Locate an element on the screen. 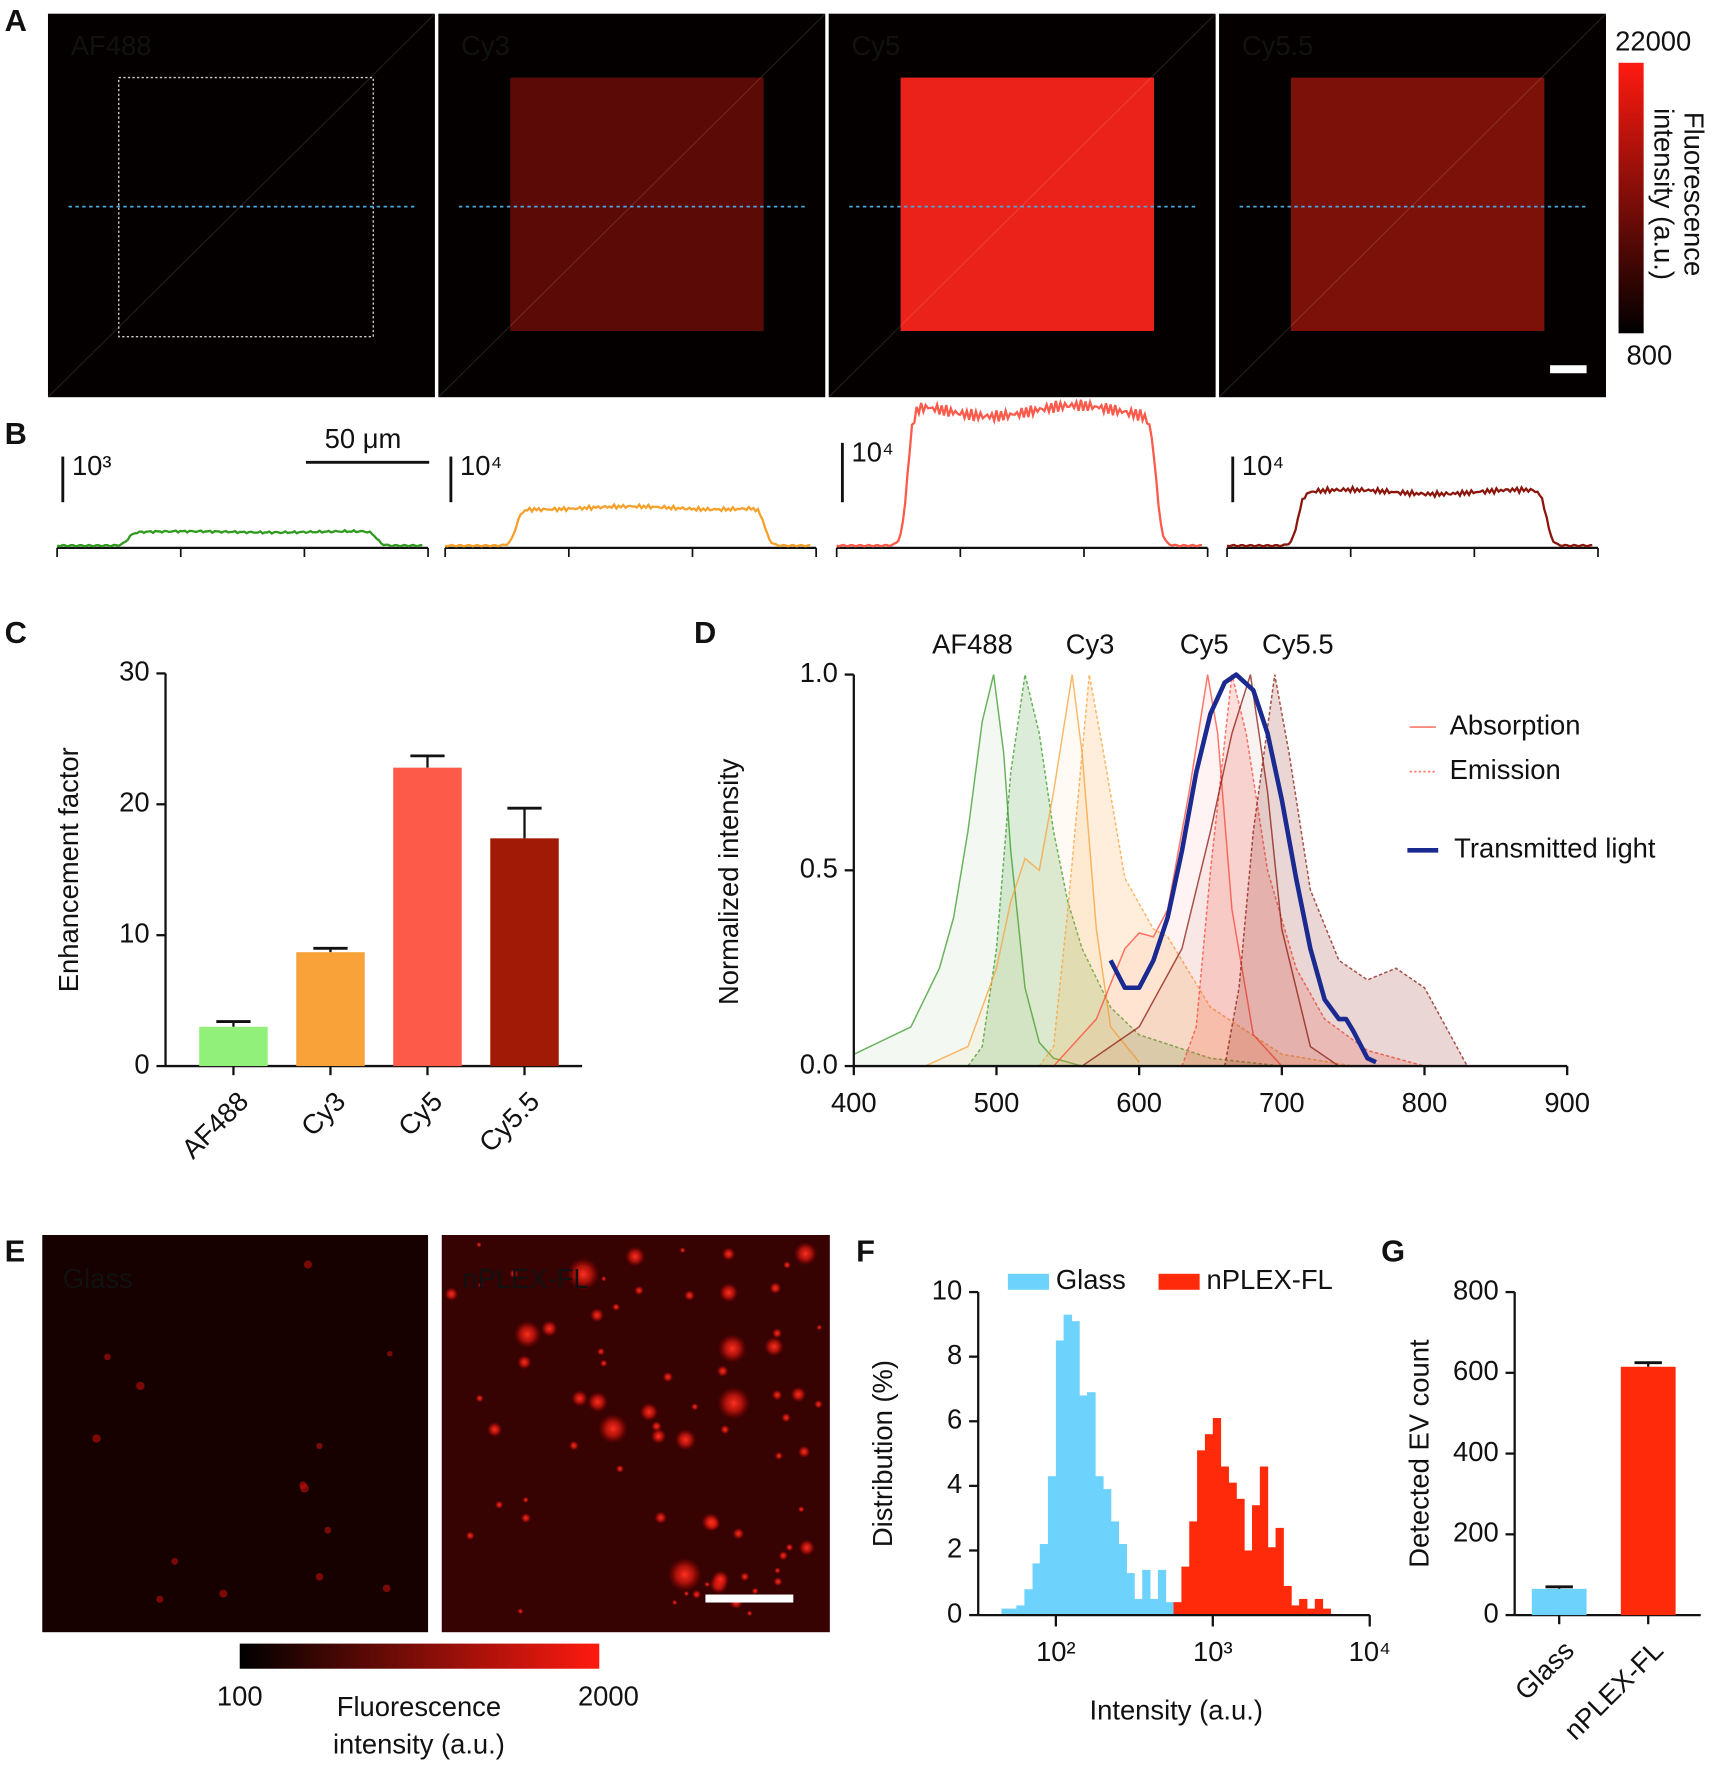 Image resolution: width=1735 pixels, height=1792 pixels. colorbar-min: 800 is located at coordinates (1650, 354).